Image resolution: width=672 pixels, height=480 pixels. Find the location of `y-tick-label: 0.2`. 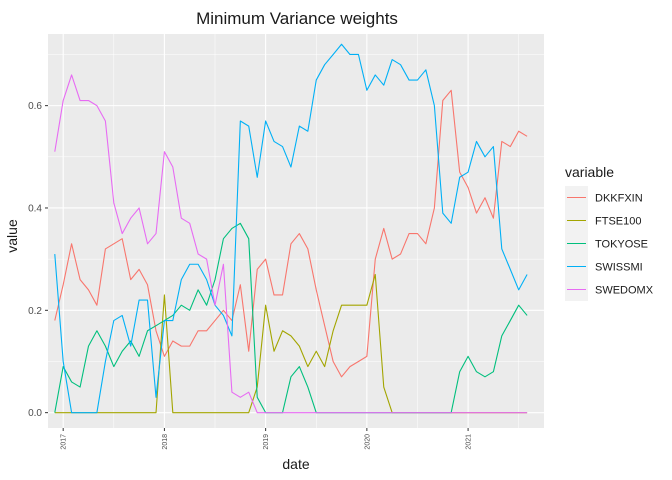

y-tick-label: 0.2 is located at coordinates (35, 311).